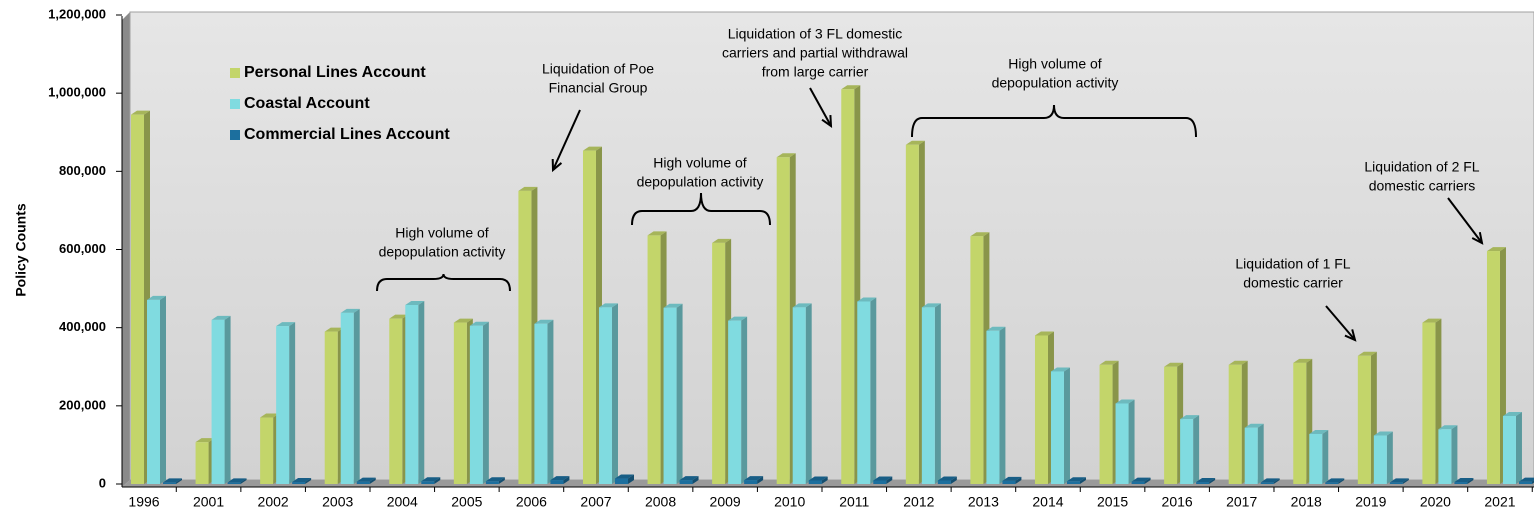 The image size is (1534, 513). What do you see at coordinates (1047, 502) in the screenshot?
I see `x-tick-label: 2014` at bounding box center [1047, 502].